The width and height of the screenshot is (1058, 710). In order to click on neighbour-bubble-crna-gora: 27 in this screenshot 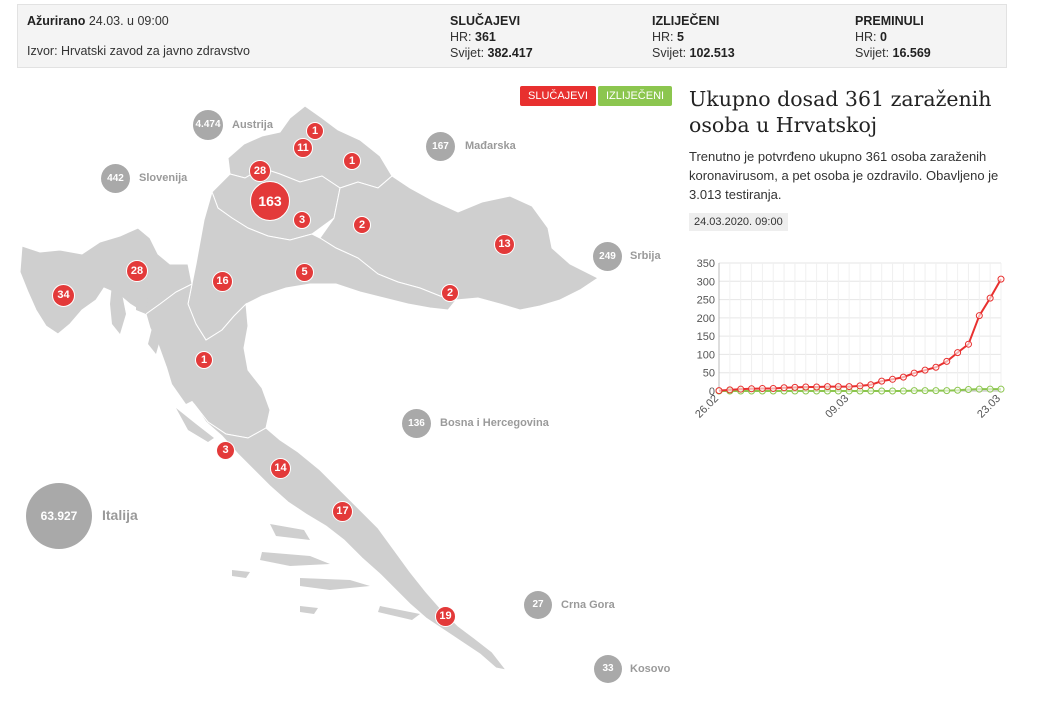, I will do `click(538, 605)`.